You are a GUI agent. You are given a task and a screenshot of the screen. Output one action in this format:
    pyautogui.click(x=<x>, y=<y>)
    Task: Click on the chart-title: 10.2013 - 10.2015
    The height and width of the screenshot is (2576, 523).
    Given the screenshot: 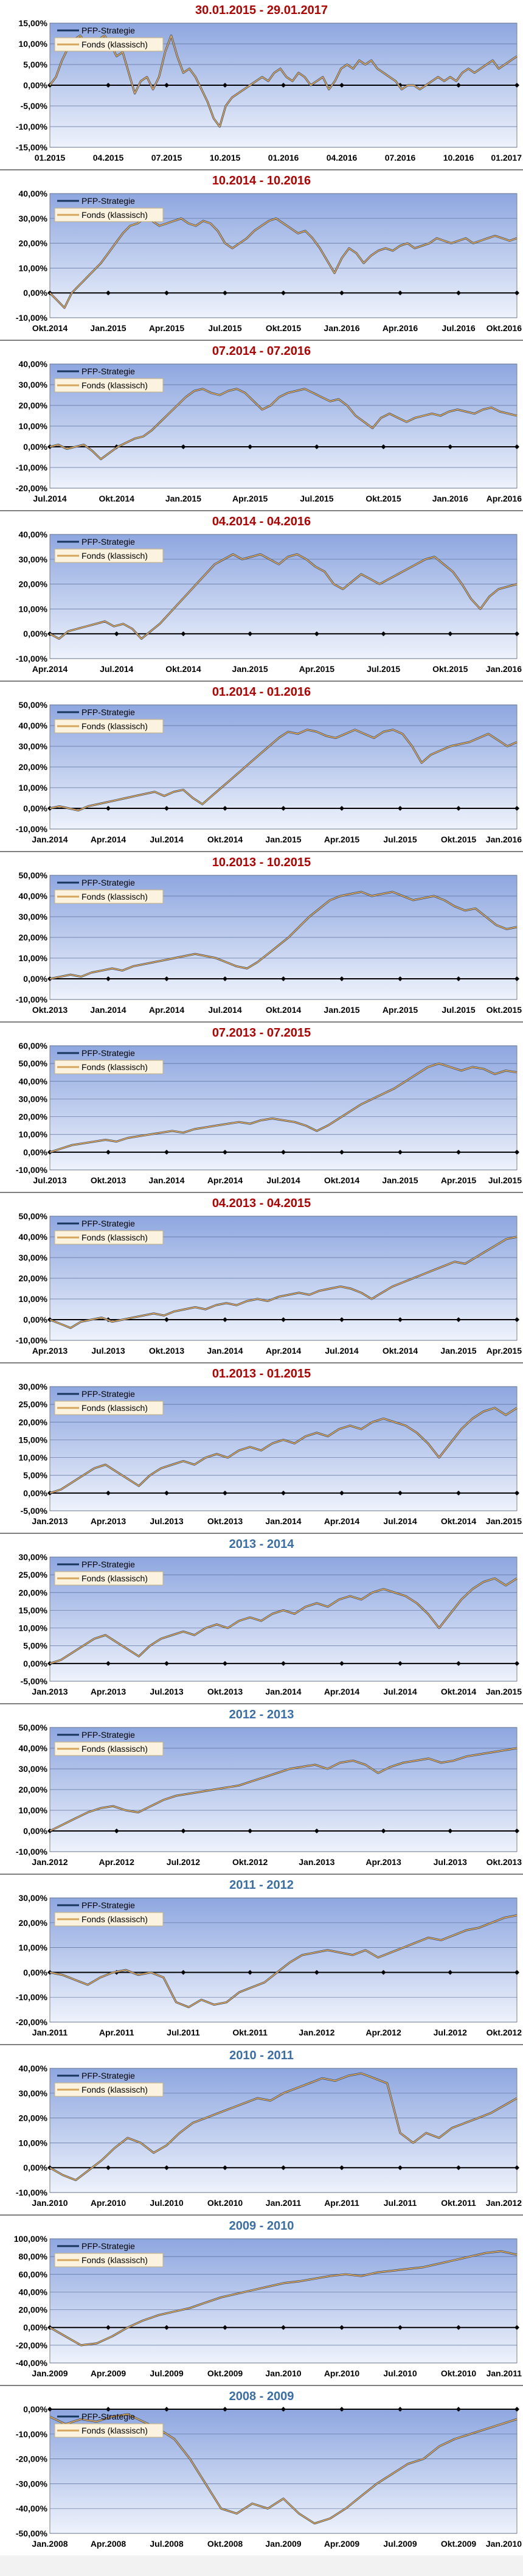 What is the action you would take?
    pyautogui.click(x=261, y=862)
    